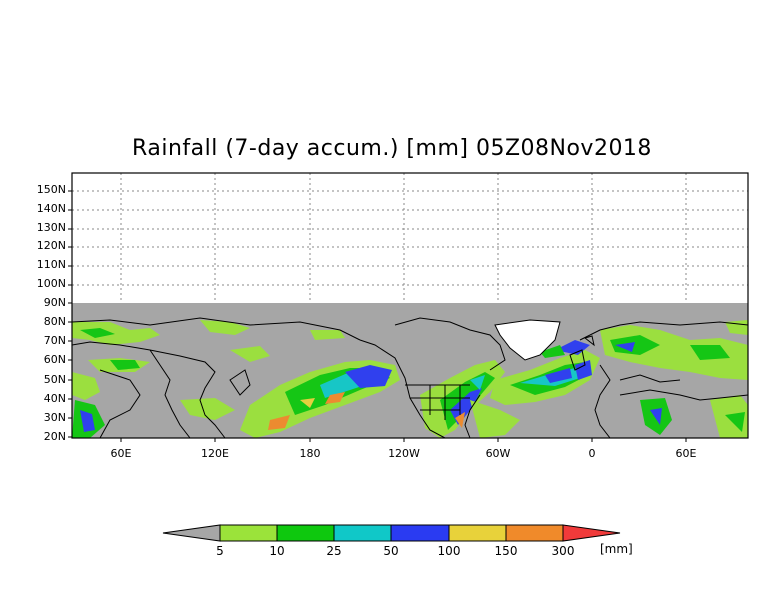  What do you see at coordinates (592, 453) in the screenshot?
I see `lon-label: 0` at bounding box center [592, 453].